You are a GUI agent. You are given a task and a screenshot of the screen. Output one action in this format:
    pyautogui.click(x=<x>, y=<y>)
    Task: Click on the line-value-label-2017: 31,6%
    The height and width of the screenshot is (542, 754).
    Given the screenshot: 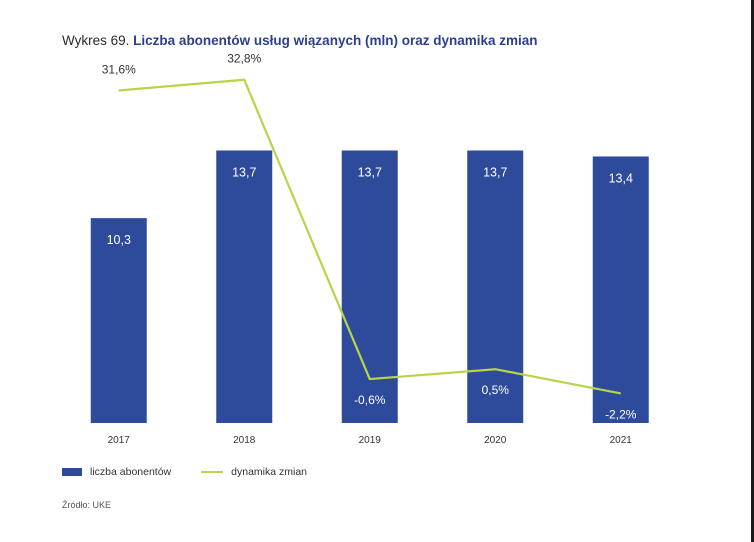 What is the action you would take?
    pyautogui.click(x=119, y=69)
    